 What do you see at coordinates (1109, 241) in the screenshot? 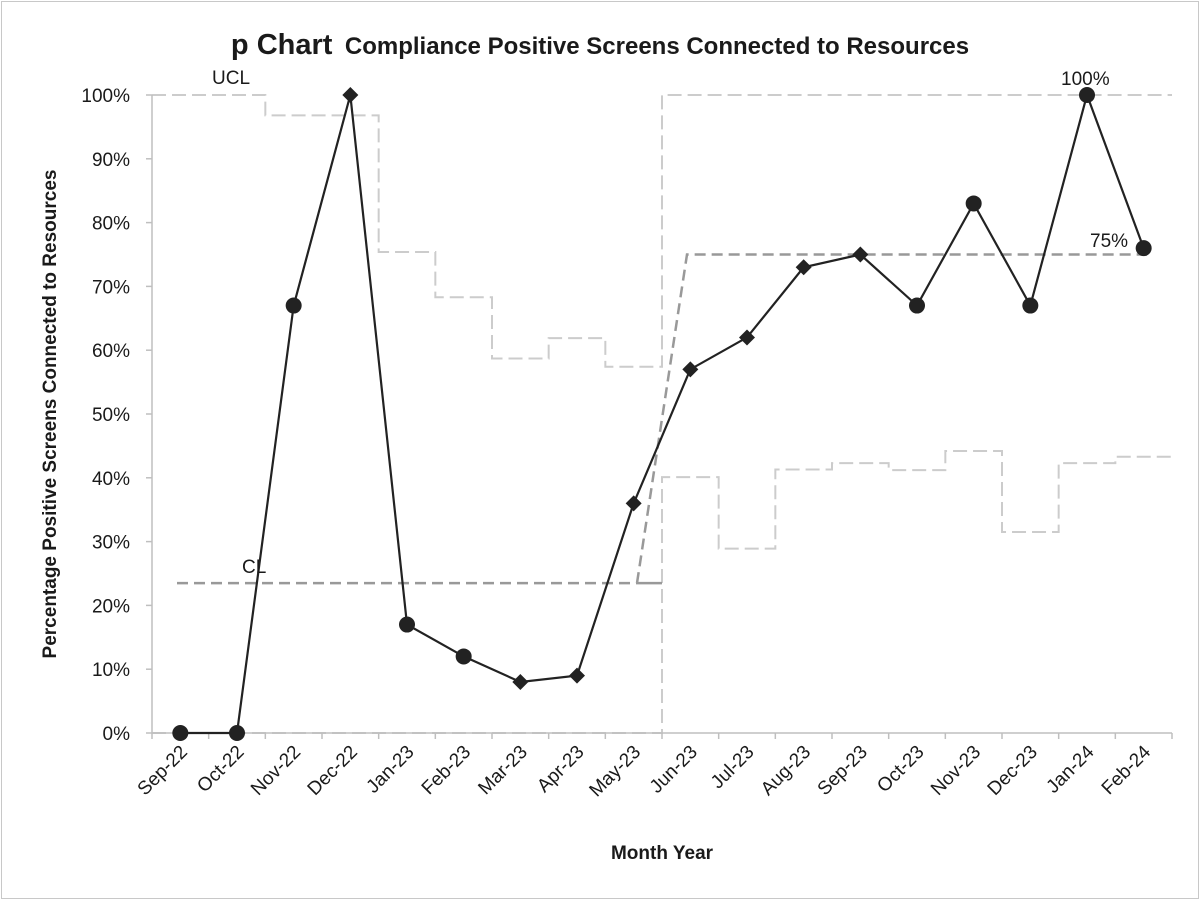
I see `cl-value-label: 75%` at bounding box center [1109, 241].